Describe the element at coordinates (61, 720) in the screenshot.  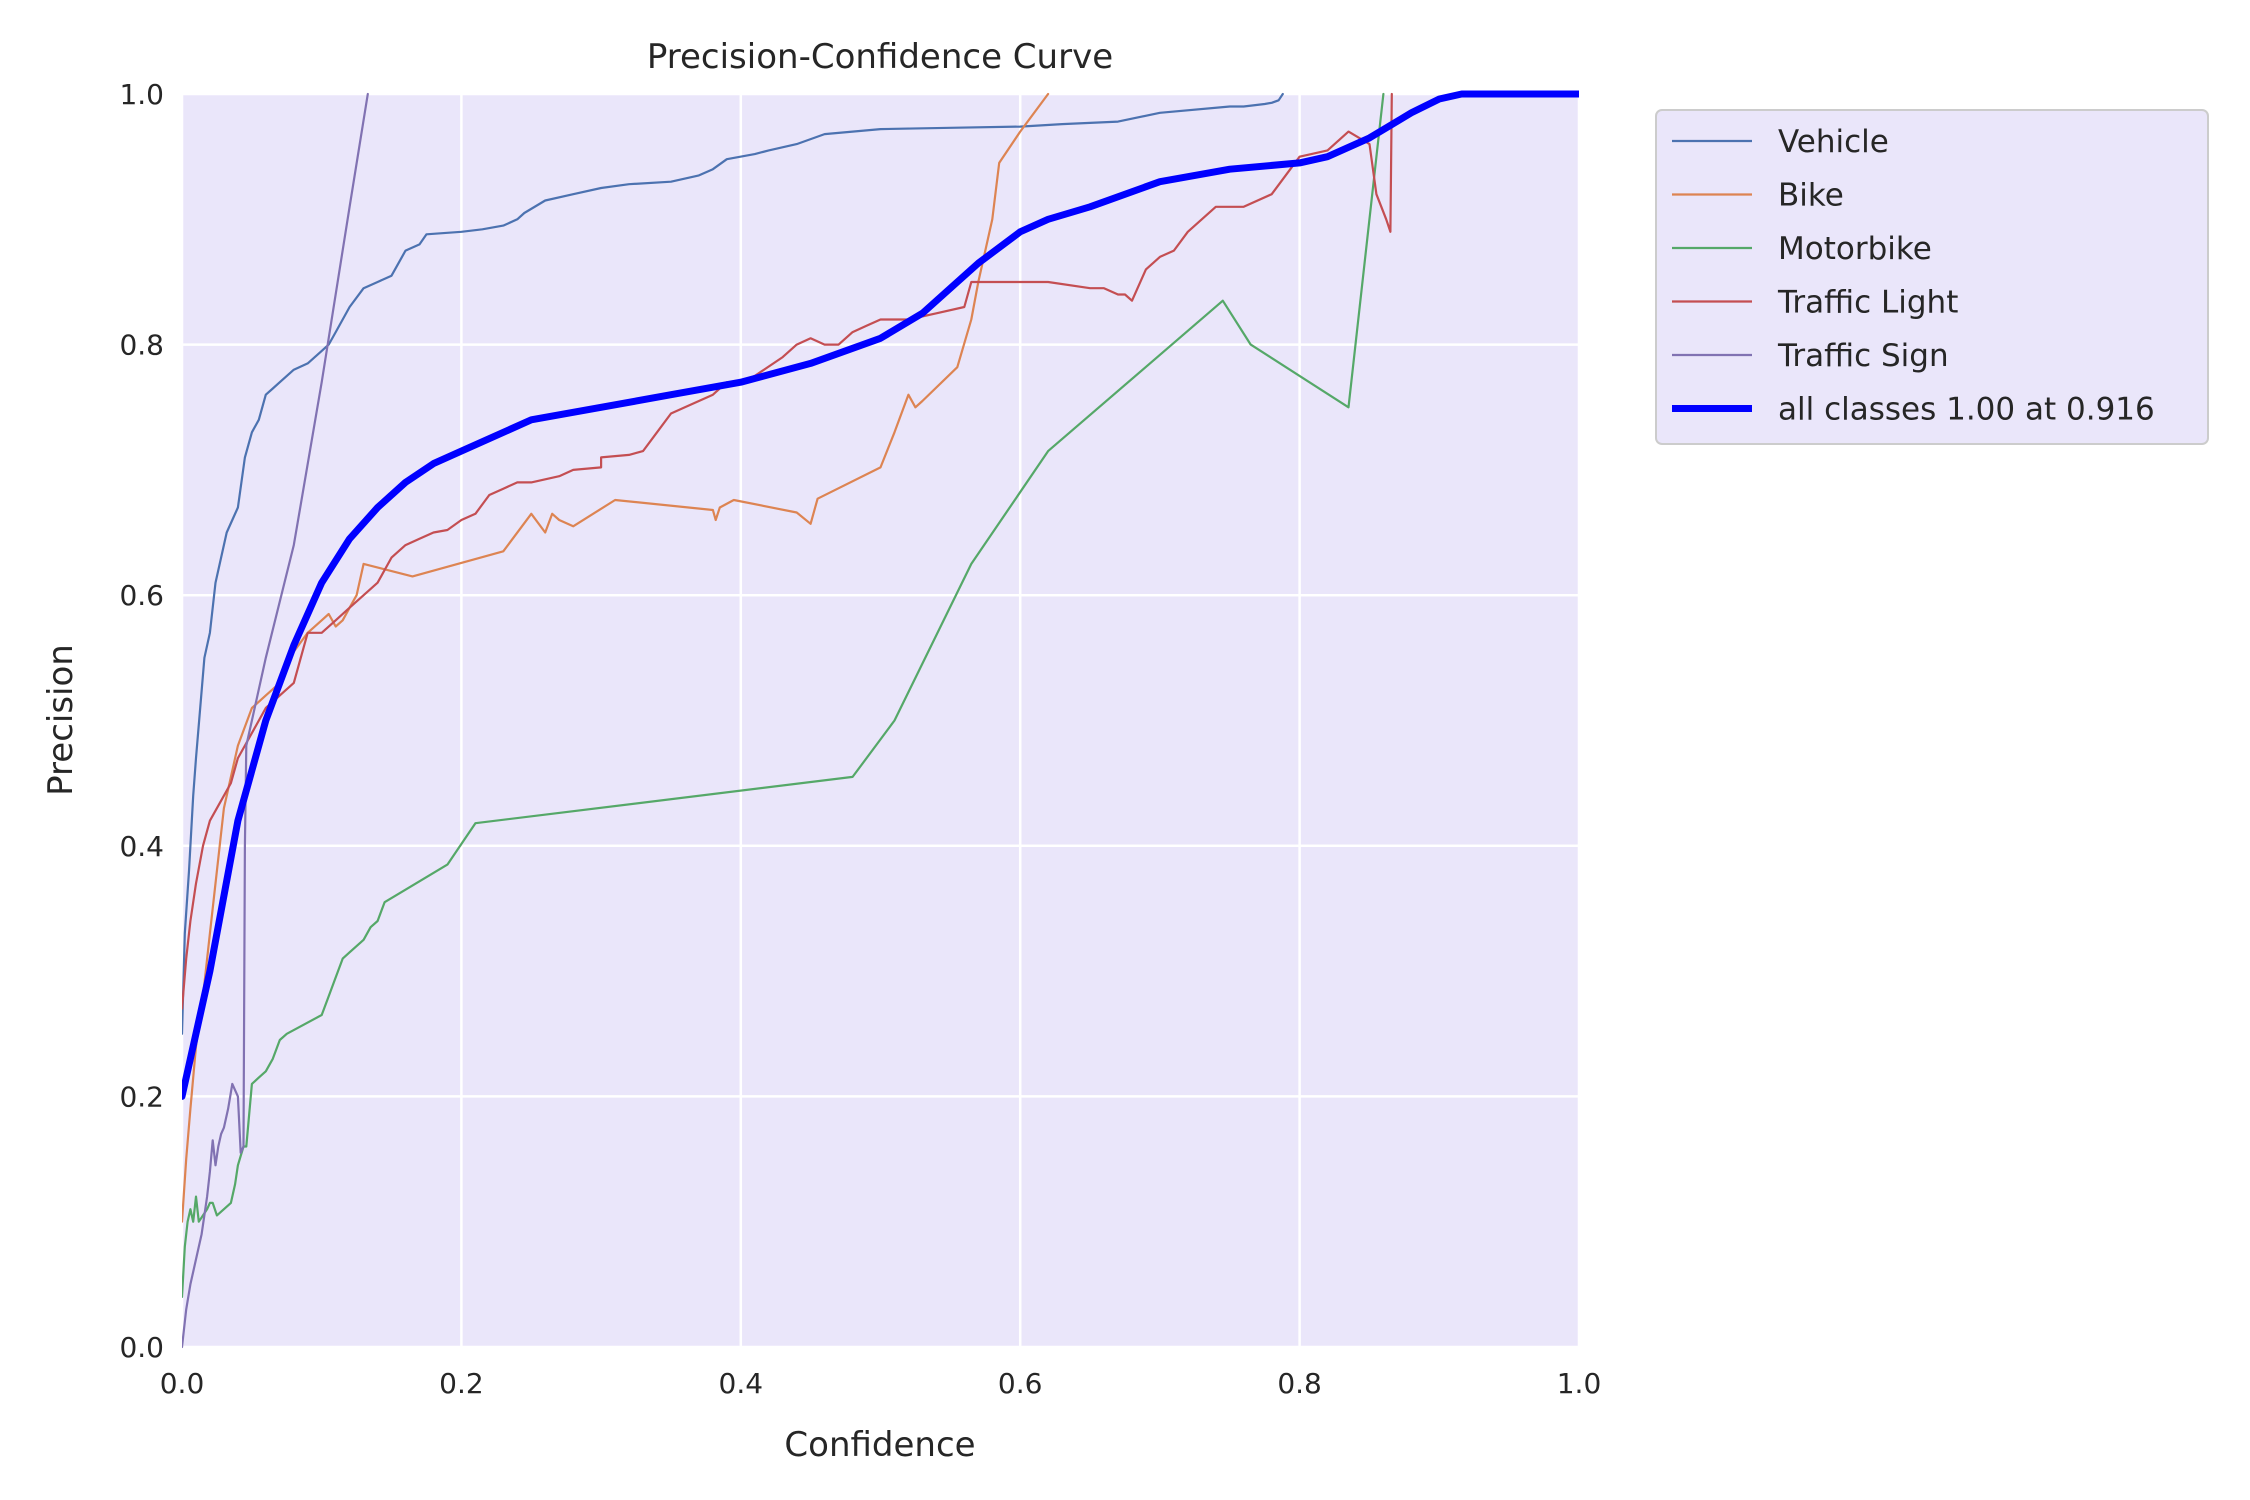
I see `y-axis-label: Precision` at that location.